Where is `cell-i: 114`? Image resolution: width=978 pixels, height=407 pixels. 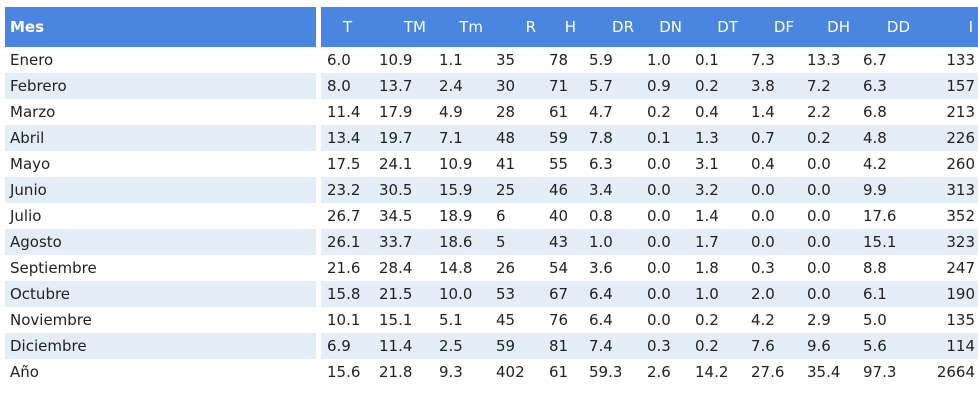
cell-i: 114 is located at coordinates (960, 346).